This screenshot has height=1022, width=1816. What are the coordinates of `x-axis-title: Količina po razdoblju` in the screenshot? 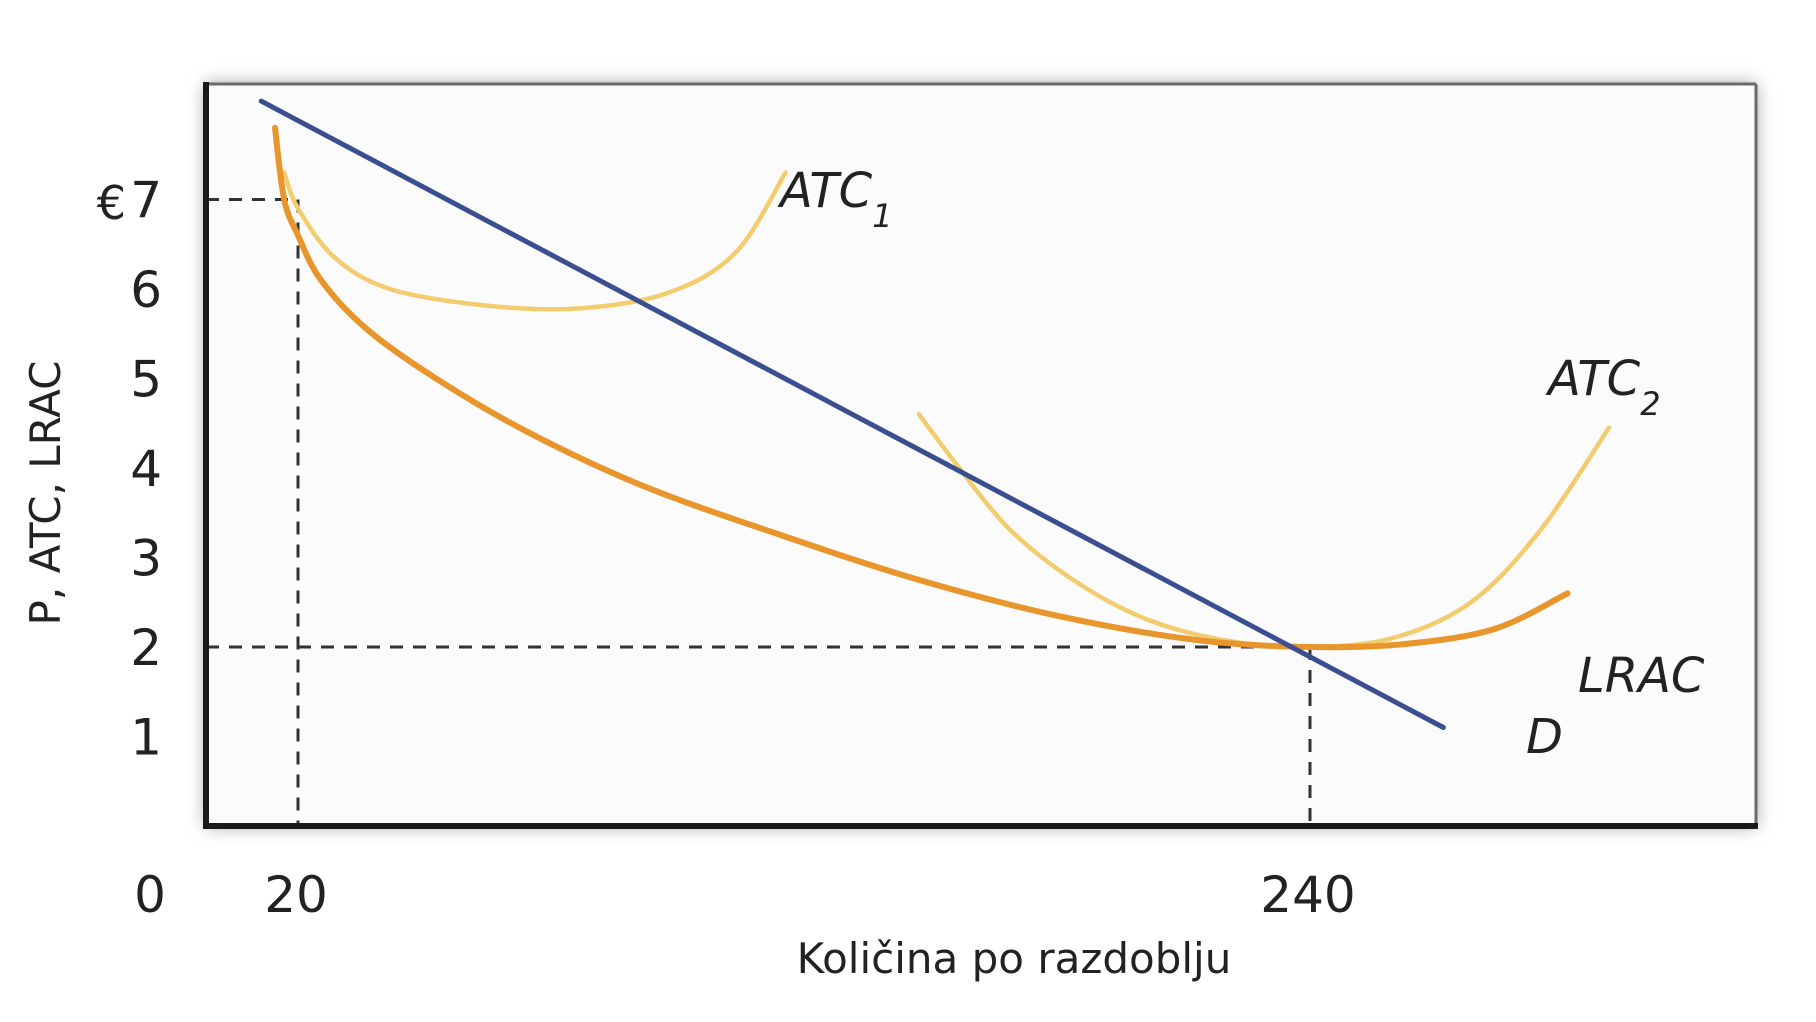 It's located at (1014, 958).